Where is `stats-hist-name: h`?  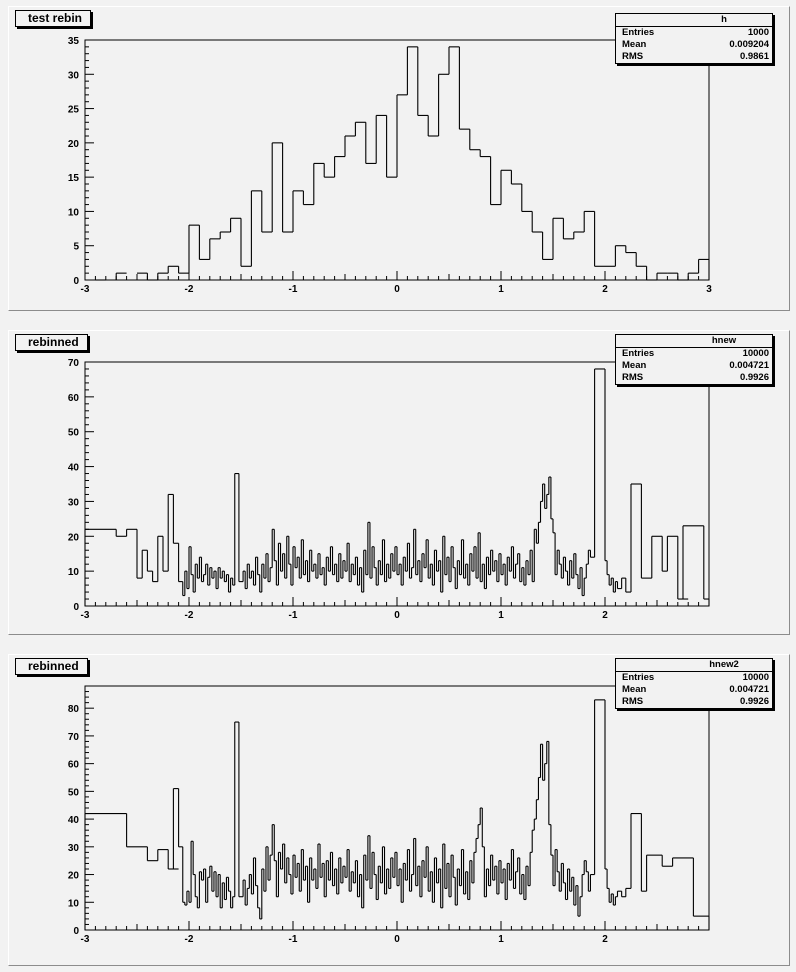
stats-hist-name: h is located at coordinates (694, 20).